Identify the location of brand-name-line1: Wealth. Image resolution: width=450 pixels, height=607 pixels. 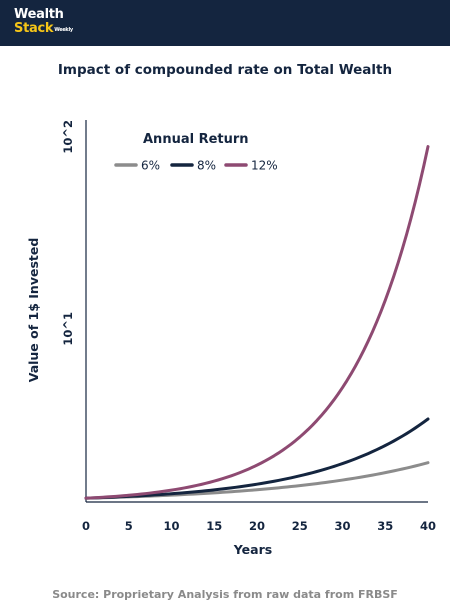
(39, 14).